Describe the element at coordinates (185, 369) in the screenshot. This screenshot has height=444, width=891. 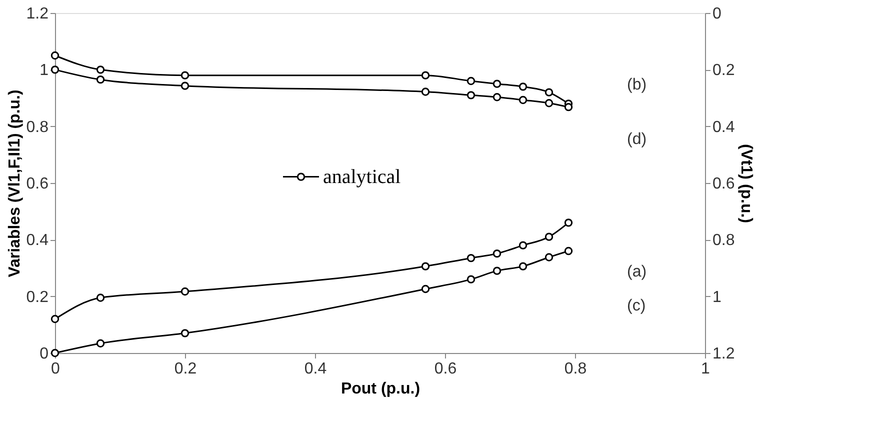
I see `x-tick-label: 0.2` at that location.